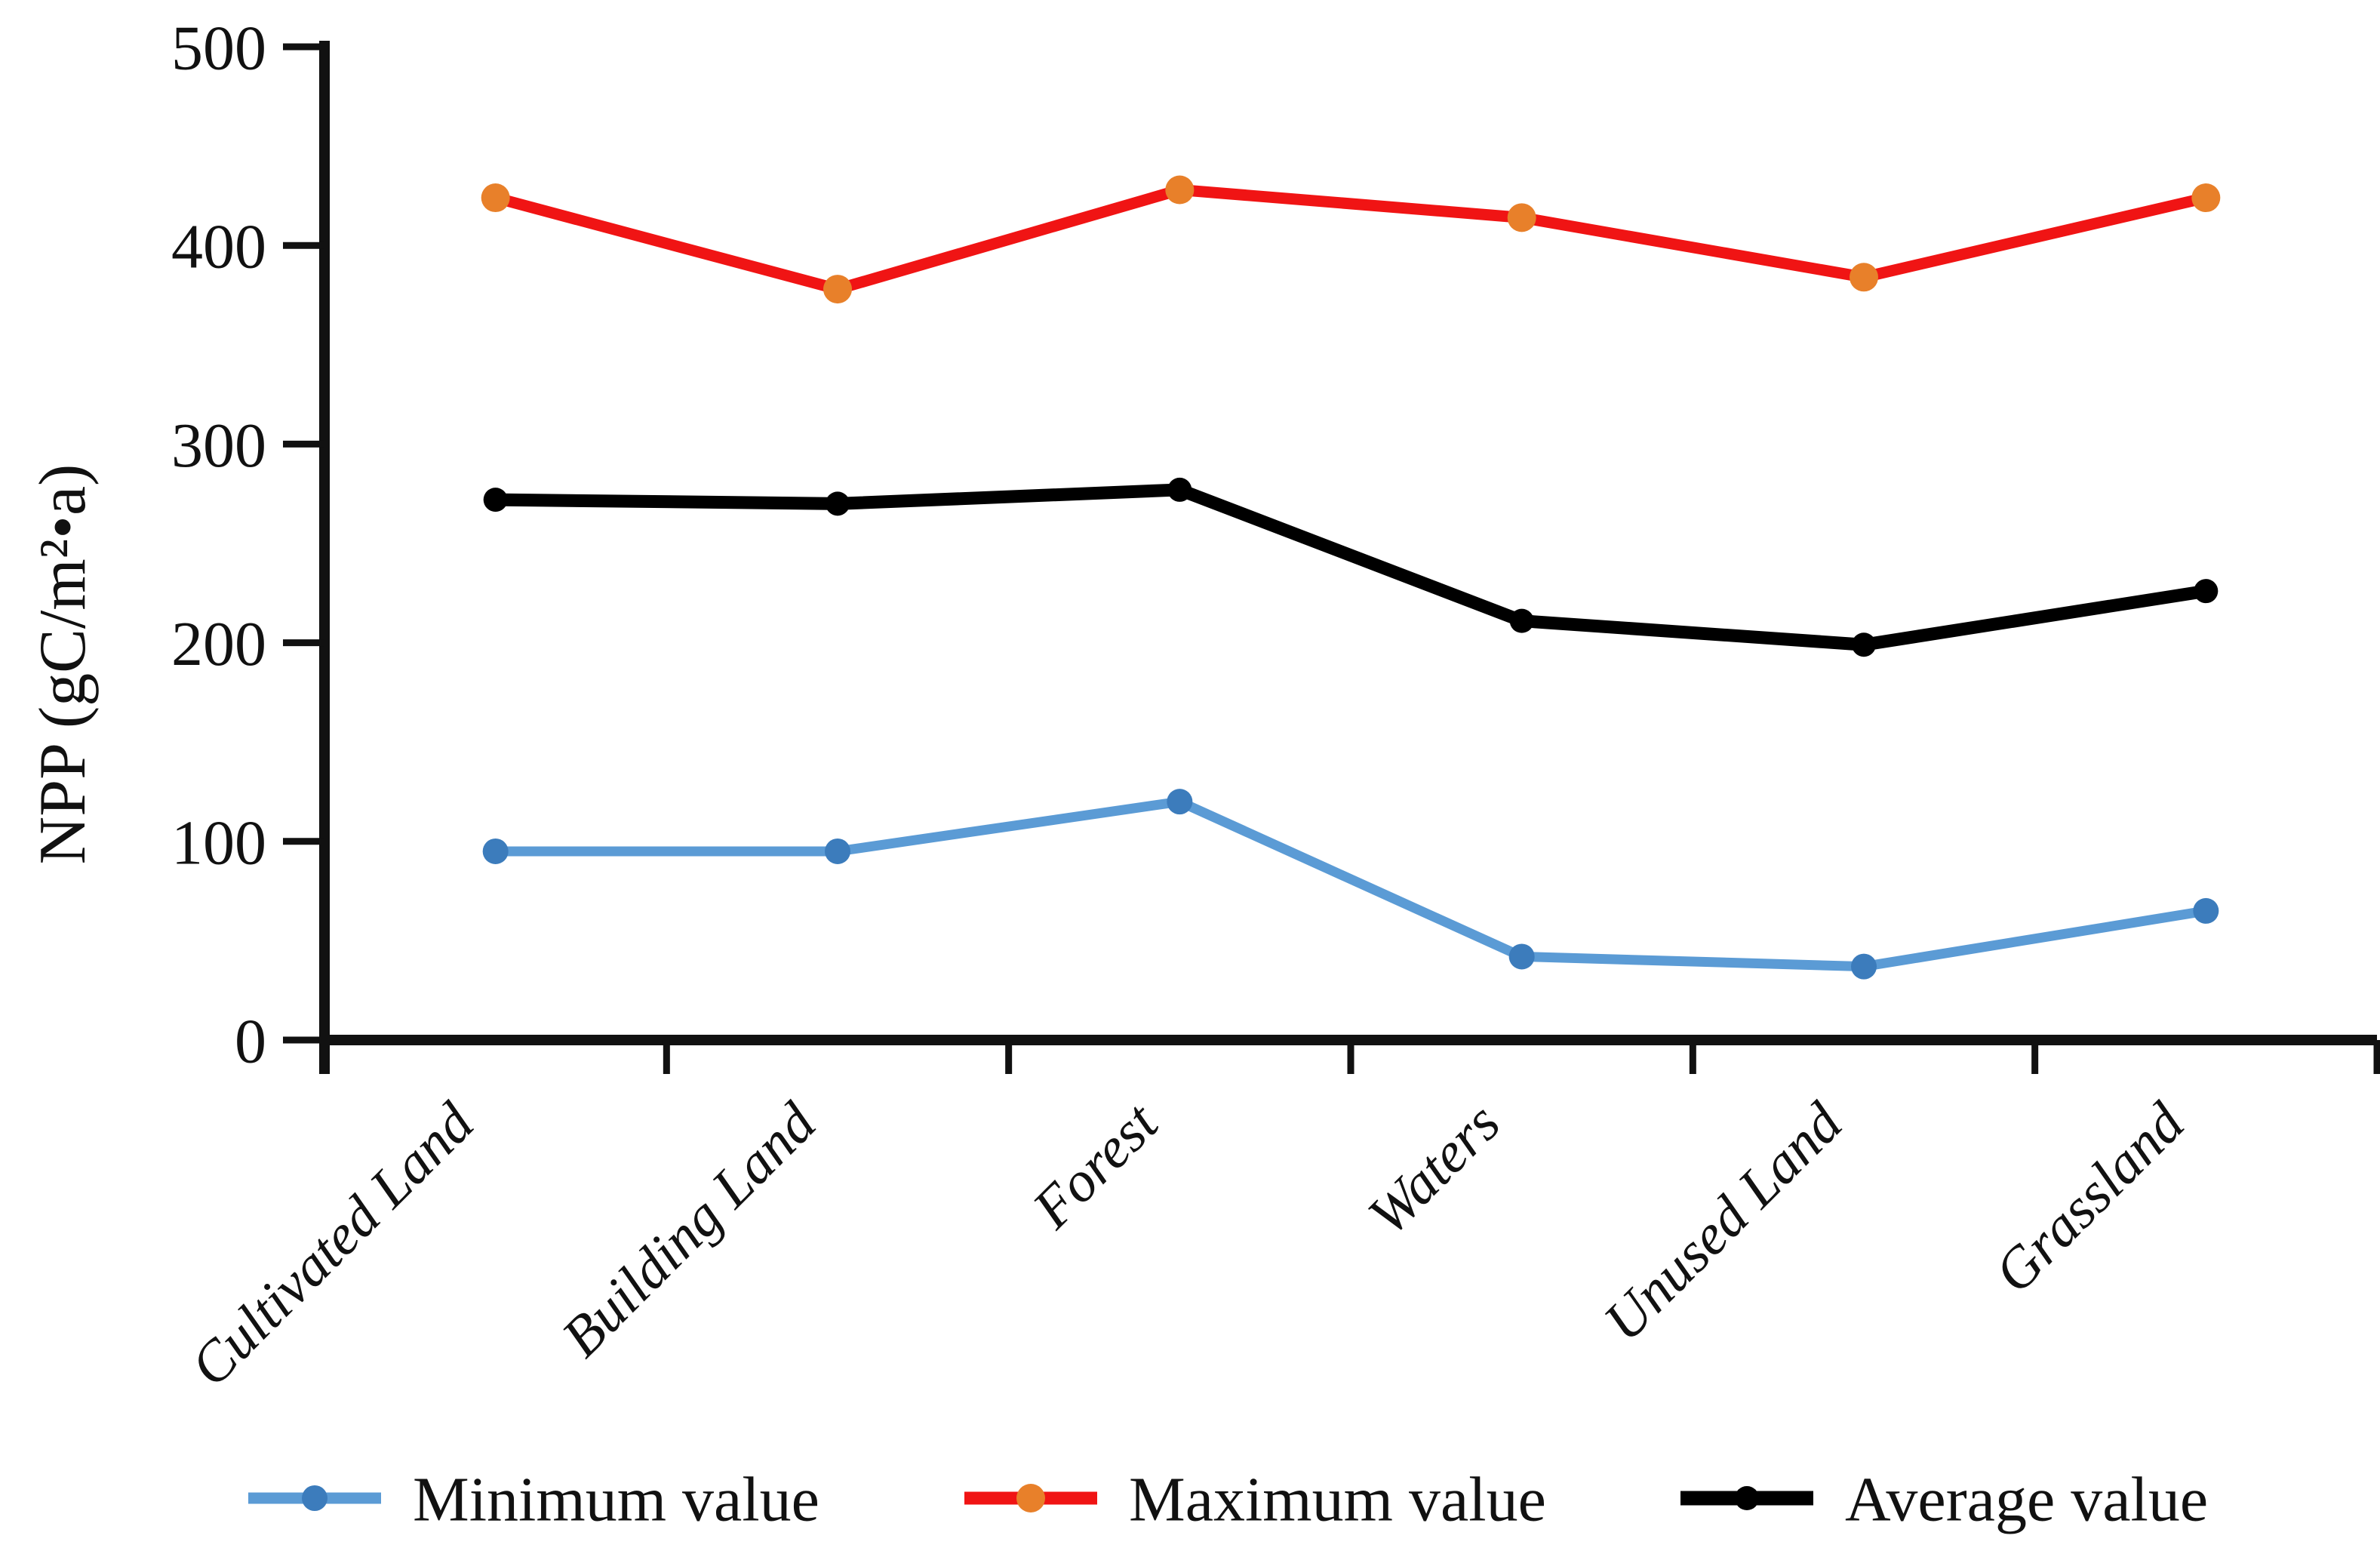  I want to click on y-axis-ticks: 0 100 200 300 400 500, so click(247, 545).